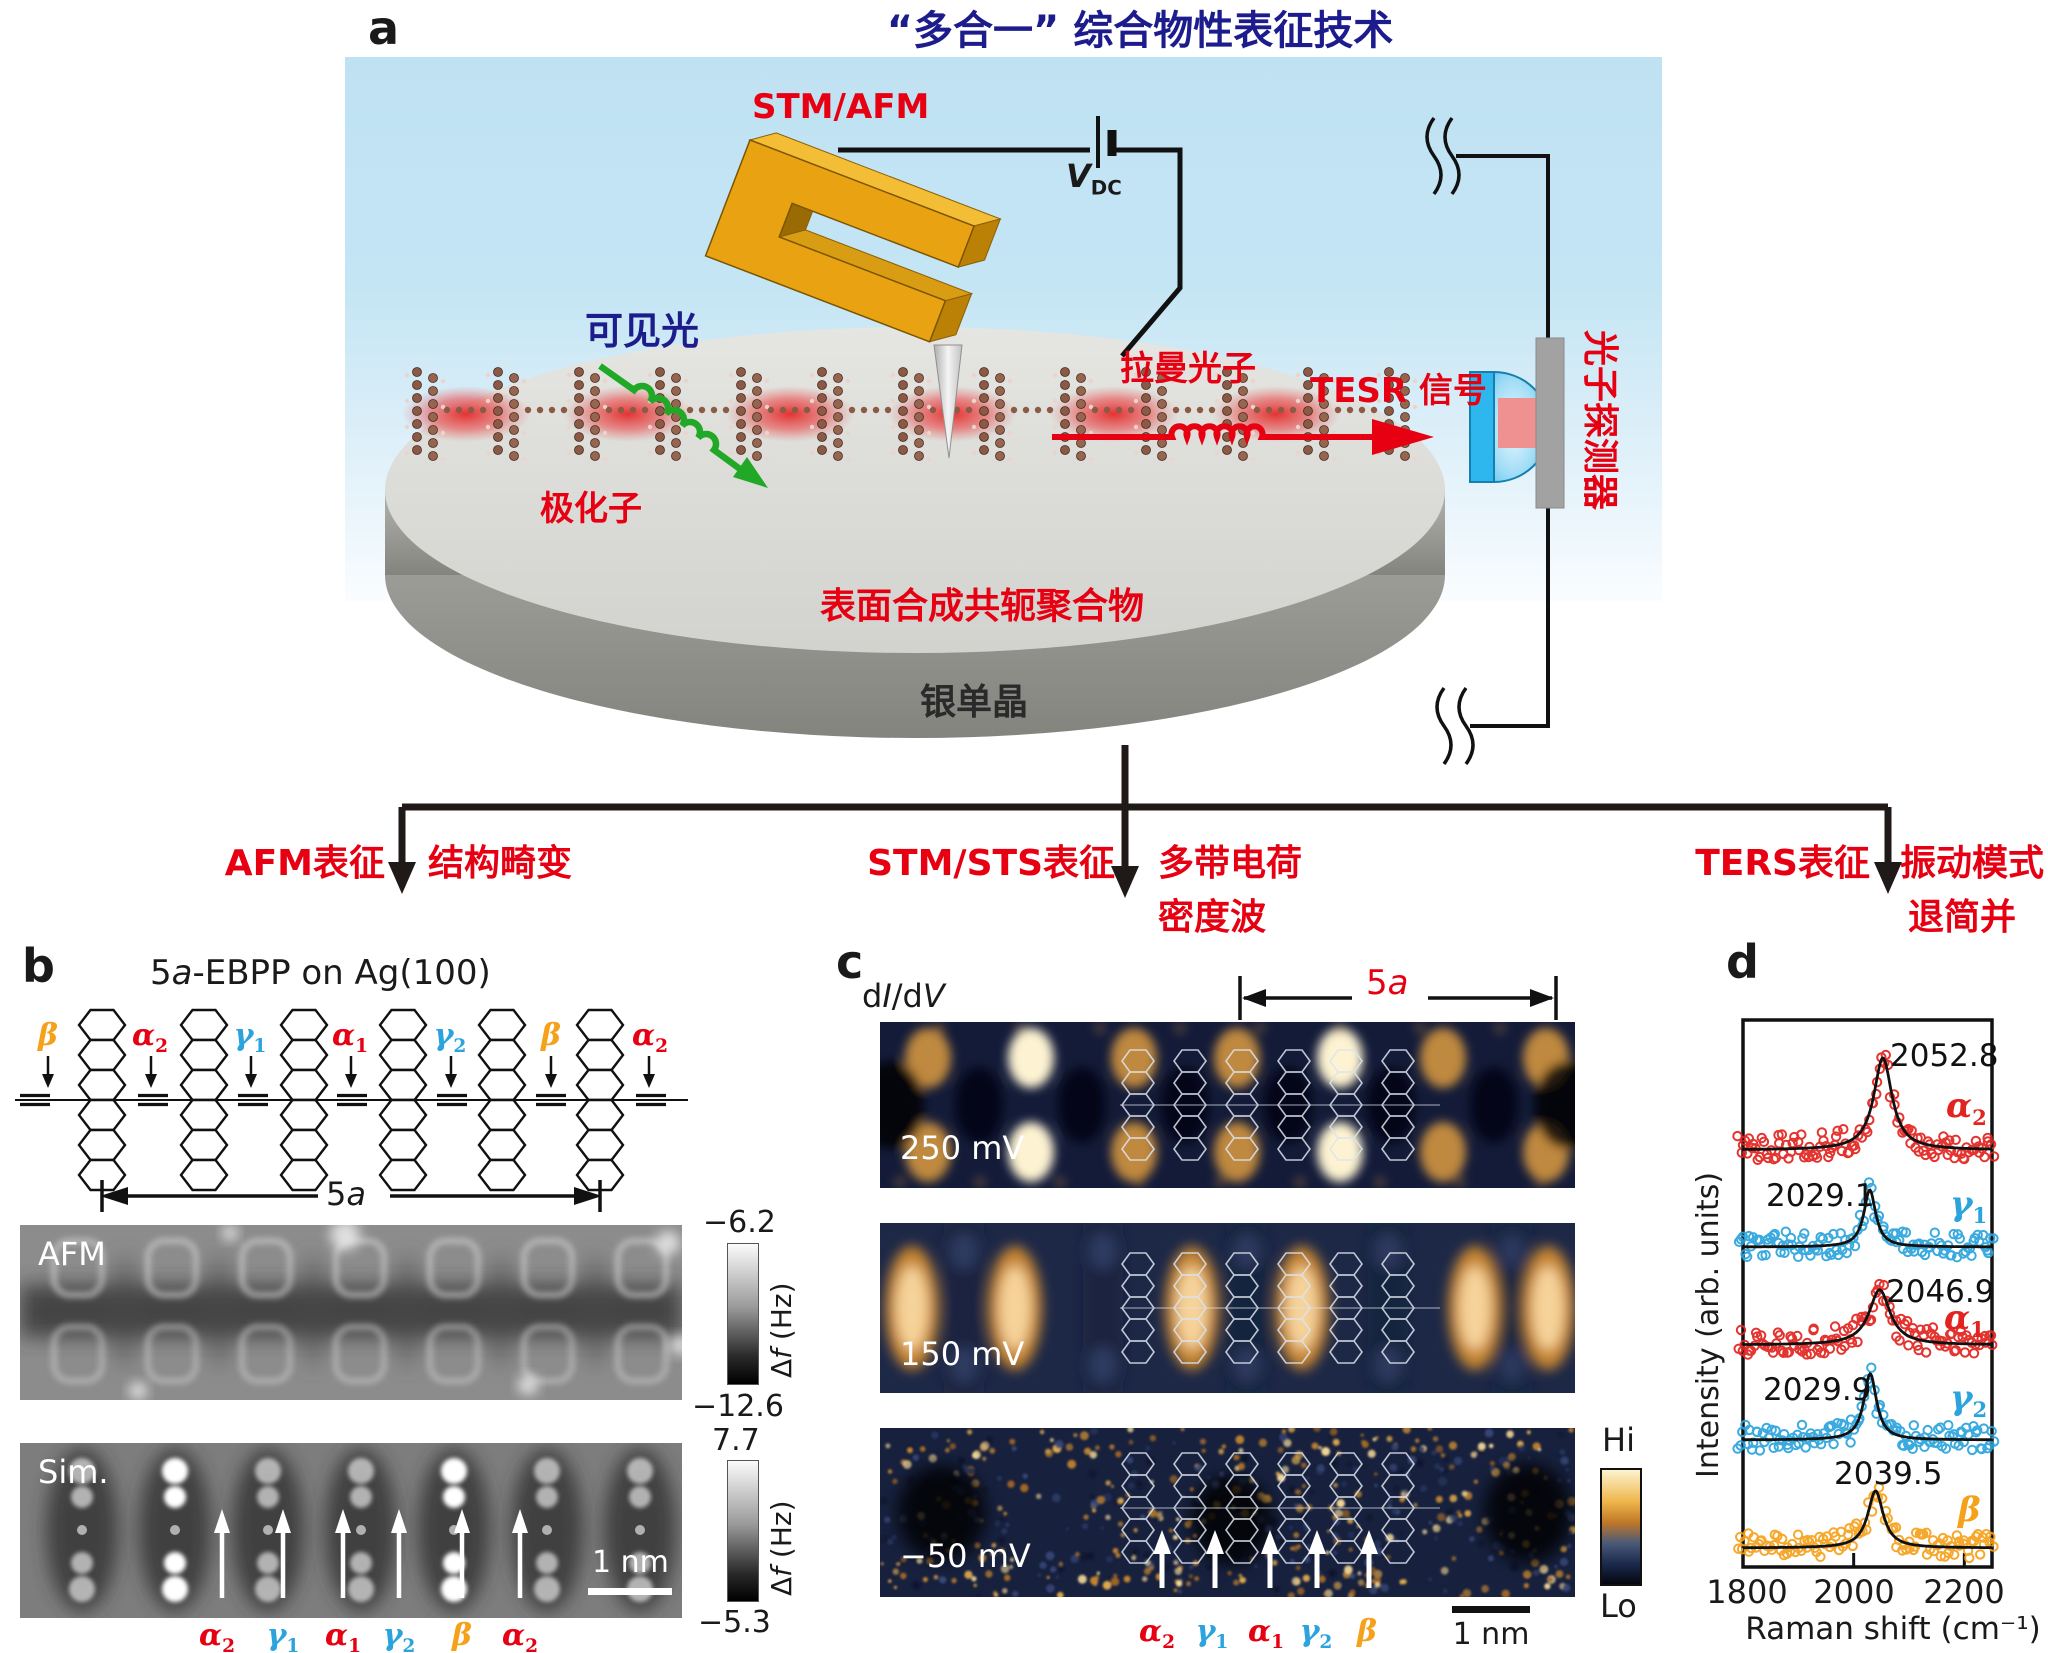 The image size is (2048, 1653). I want to click on voltage-v: V, so click(933, 996).